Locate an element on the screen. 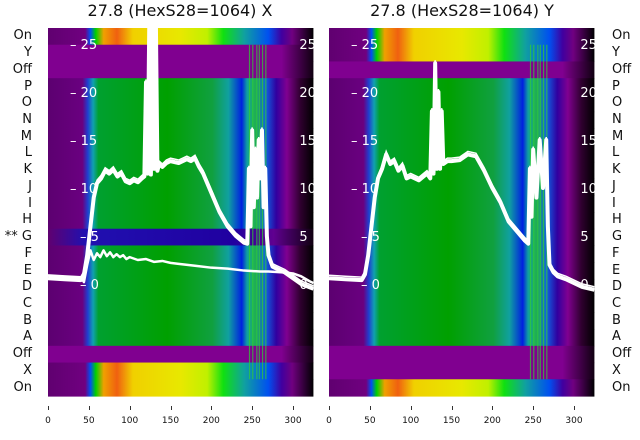  row-label: E is located at coordinates (616, 270).